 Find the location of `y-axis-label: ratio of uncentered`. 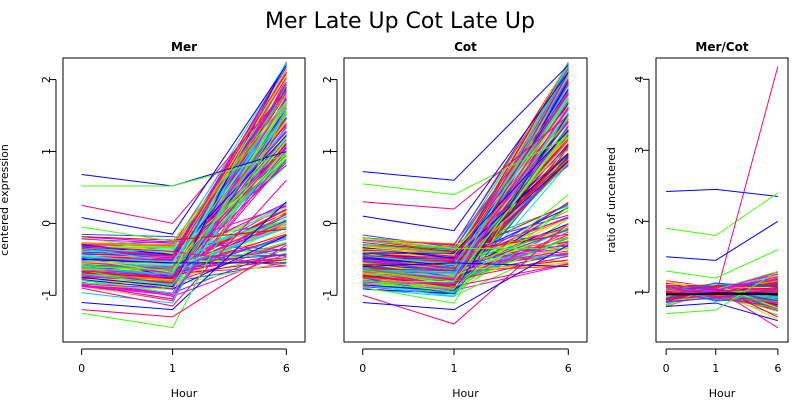

y-axis-label: ratio of uncentered is located at coordinates (611, 200).